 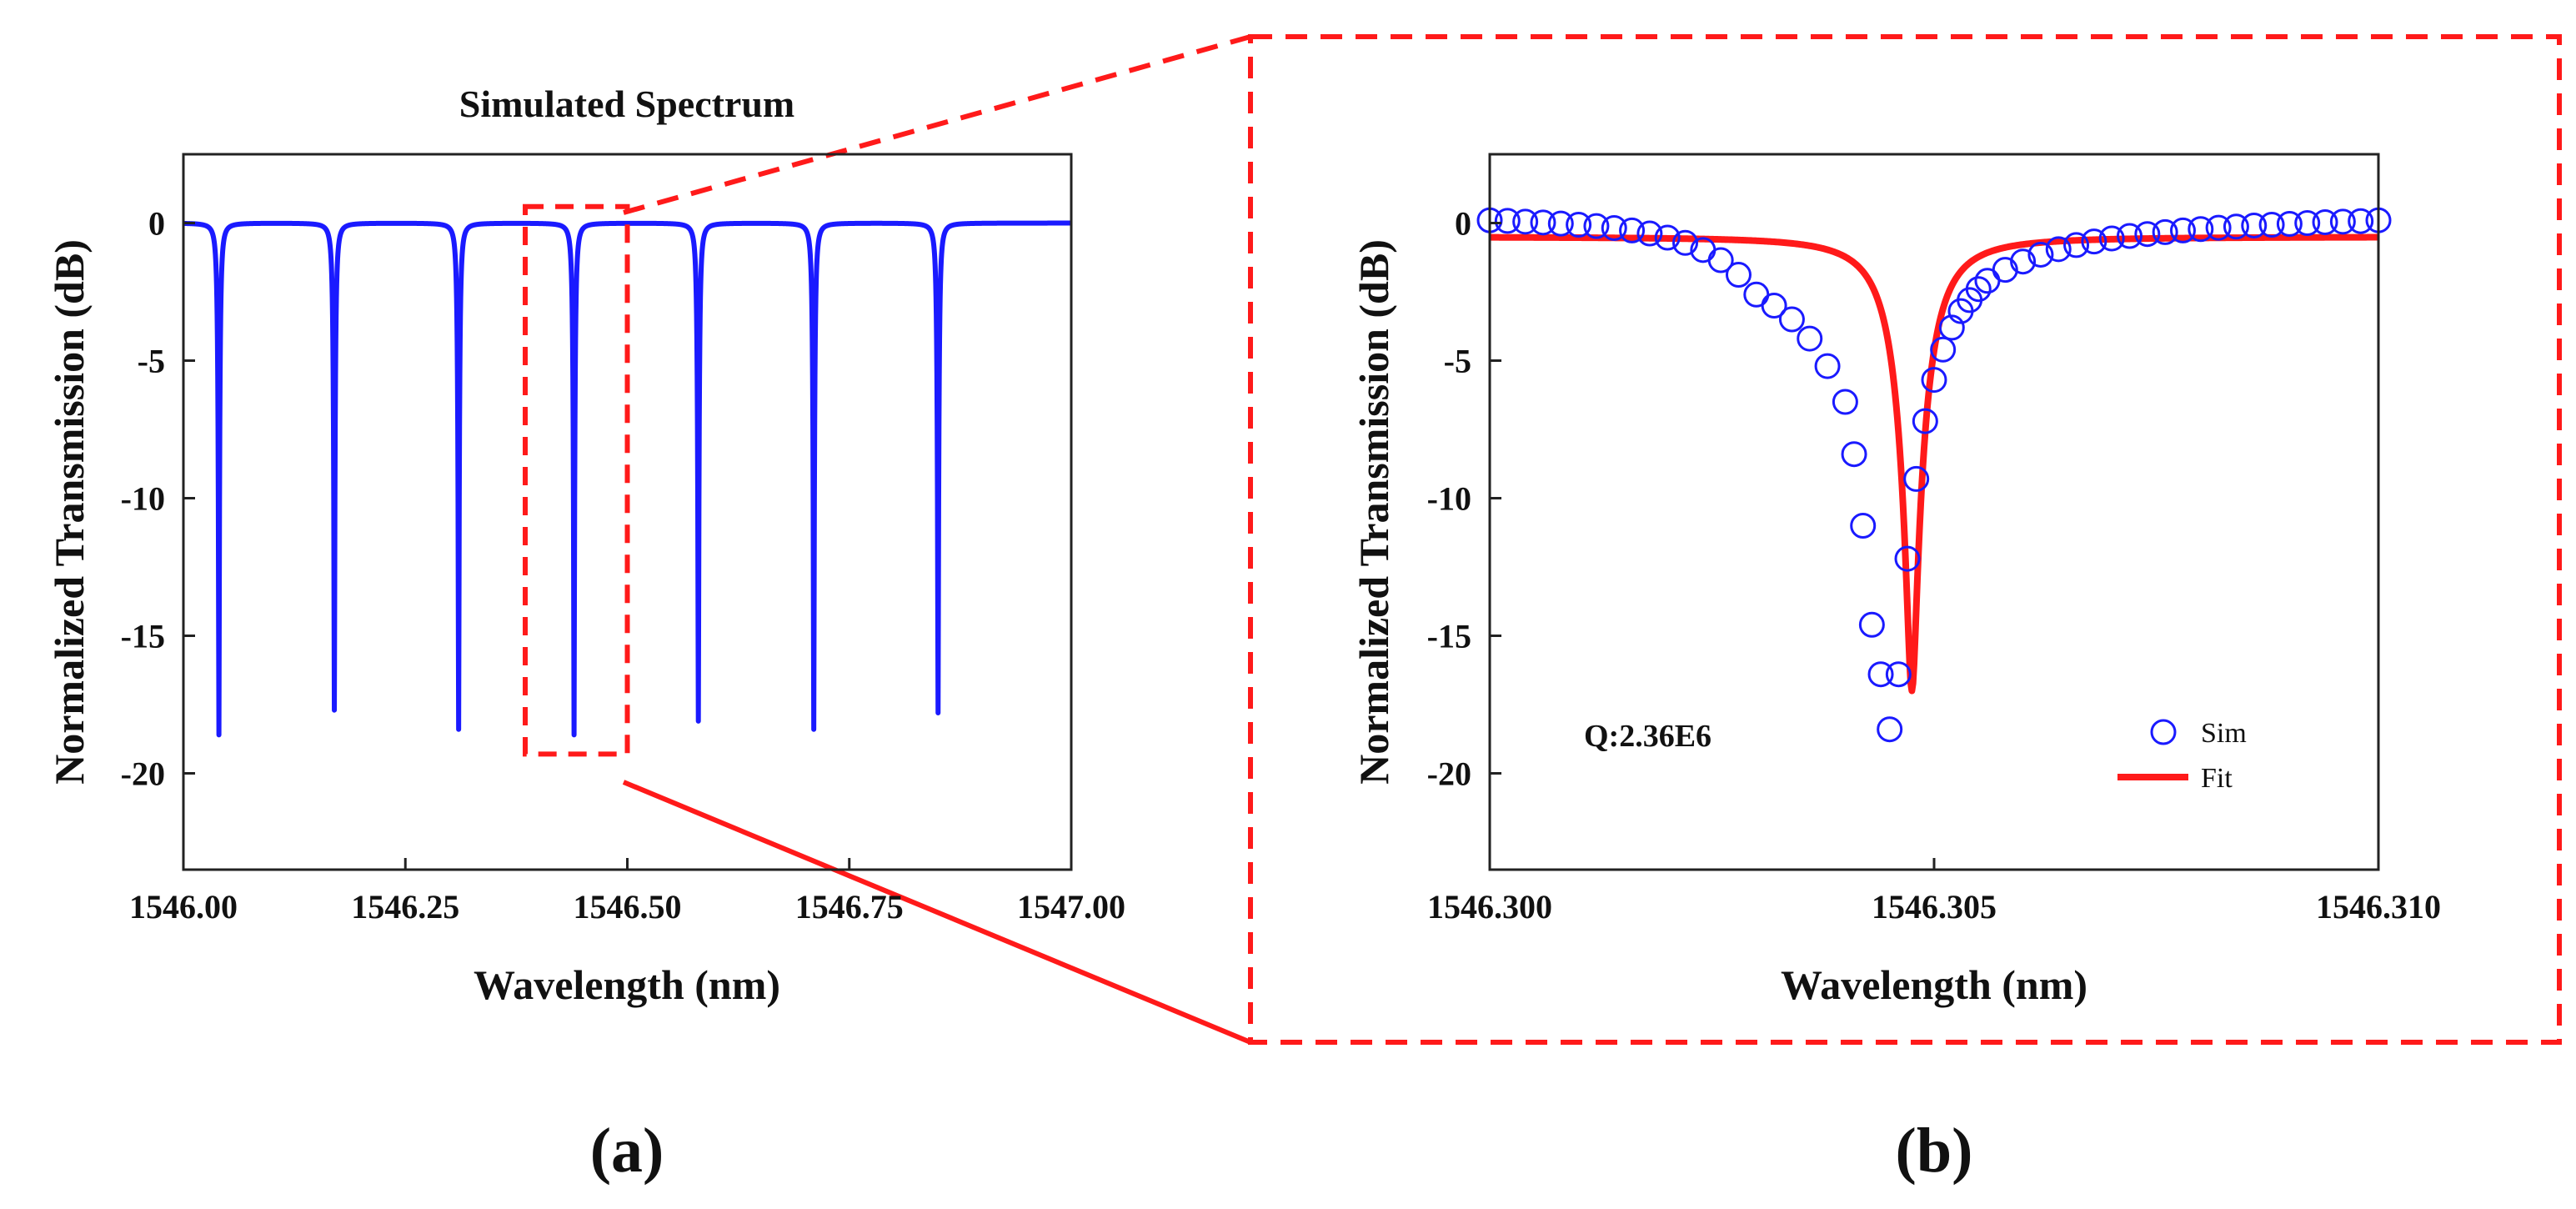 I want to click on chart-a-x-tick-label: 1546.50, so click(x=628, y=907).